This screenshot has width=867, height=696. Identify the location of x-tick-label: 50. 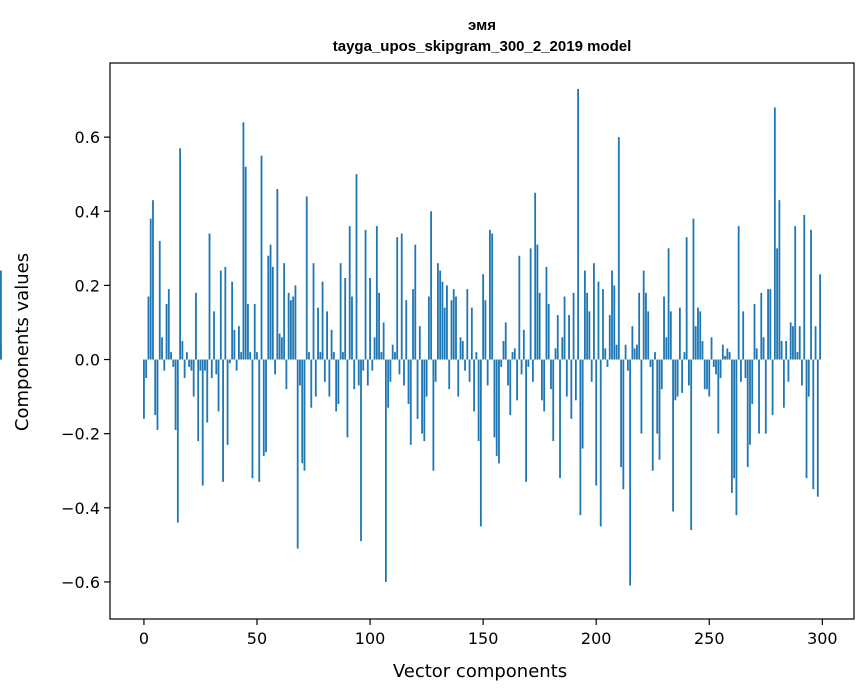
(257, 638).